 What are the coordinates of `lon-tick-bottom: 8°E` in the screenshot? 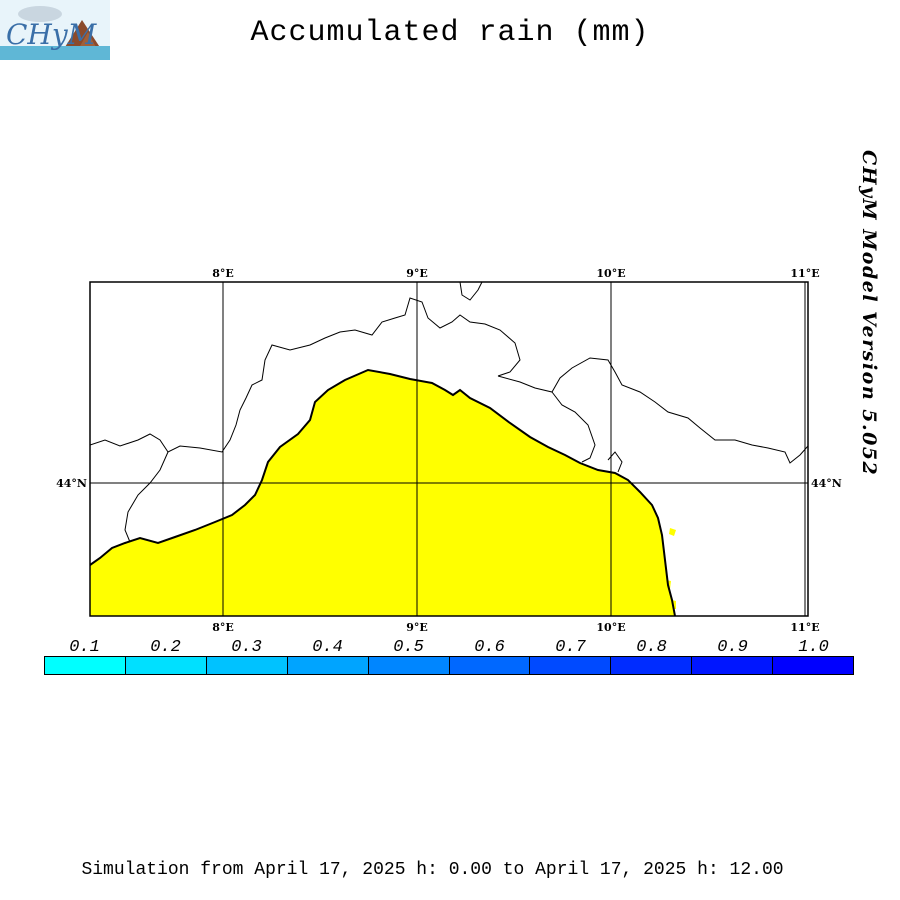 It's located at (223, 627).